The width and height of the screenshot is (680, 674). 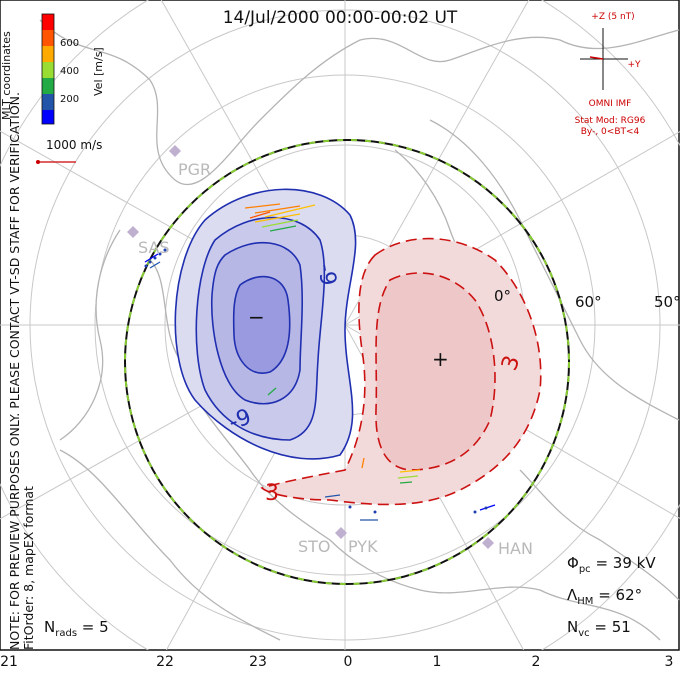 I want to click on mlt-tick: 22, so click(x=165, y=662).